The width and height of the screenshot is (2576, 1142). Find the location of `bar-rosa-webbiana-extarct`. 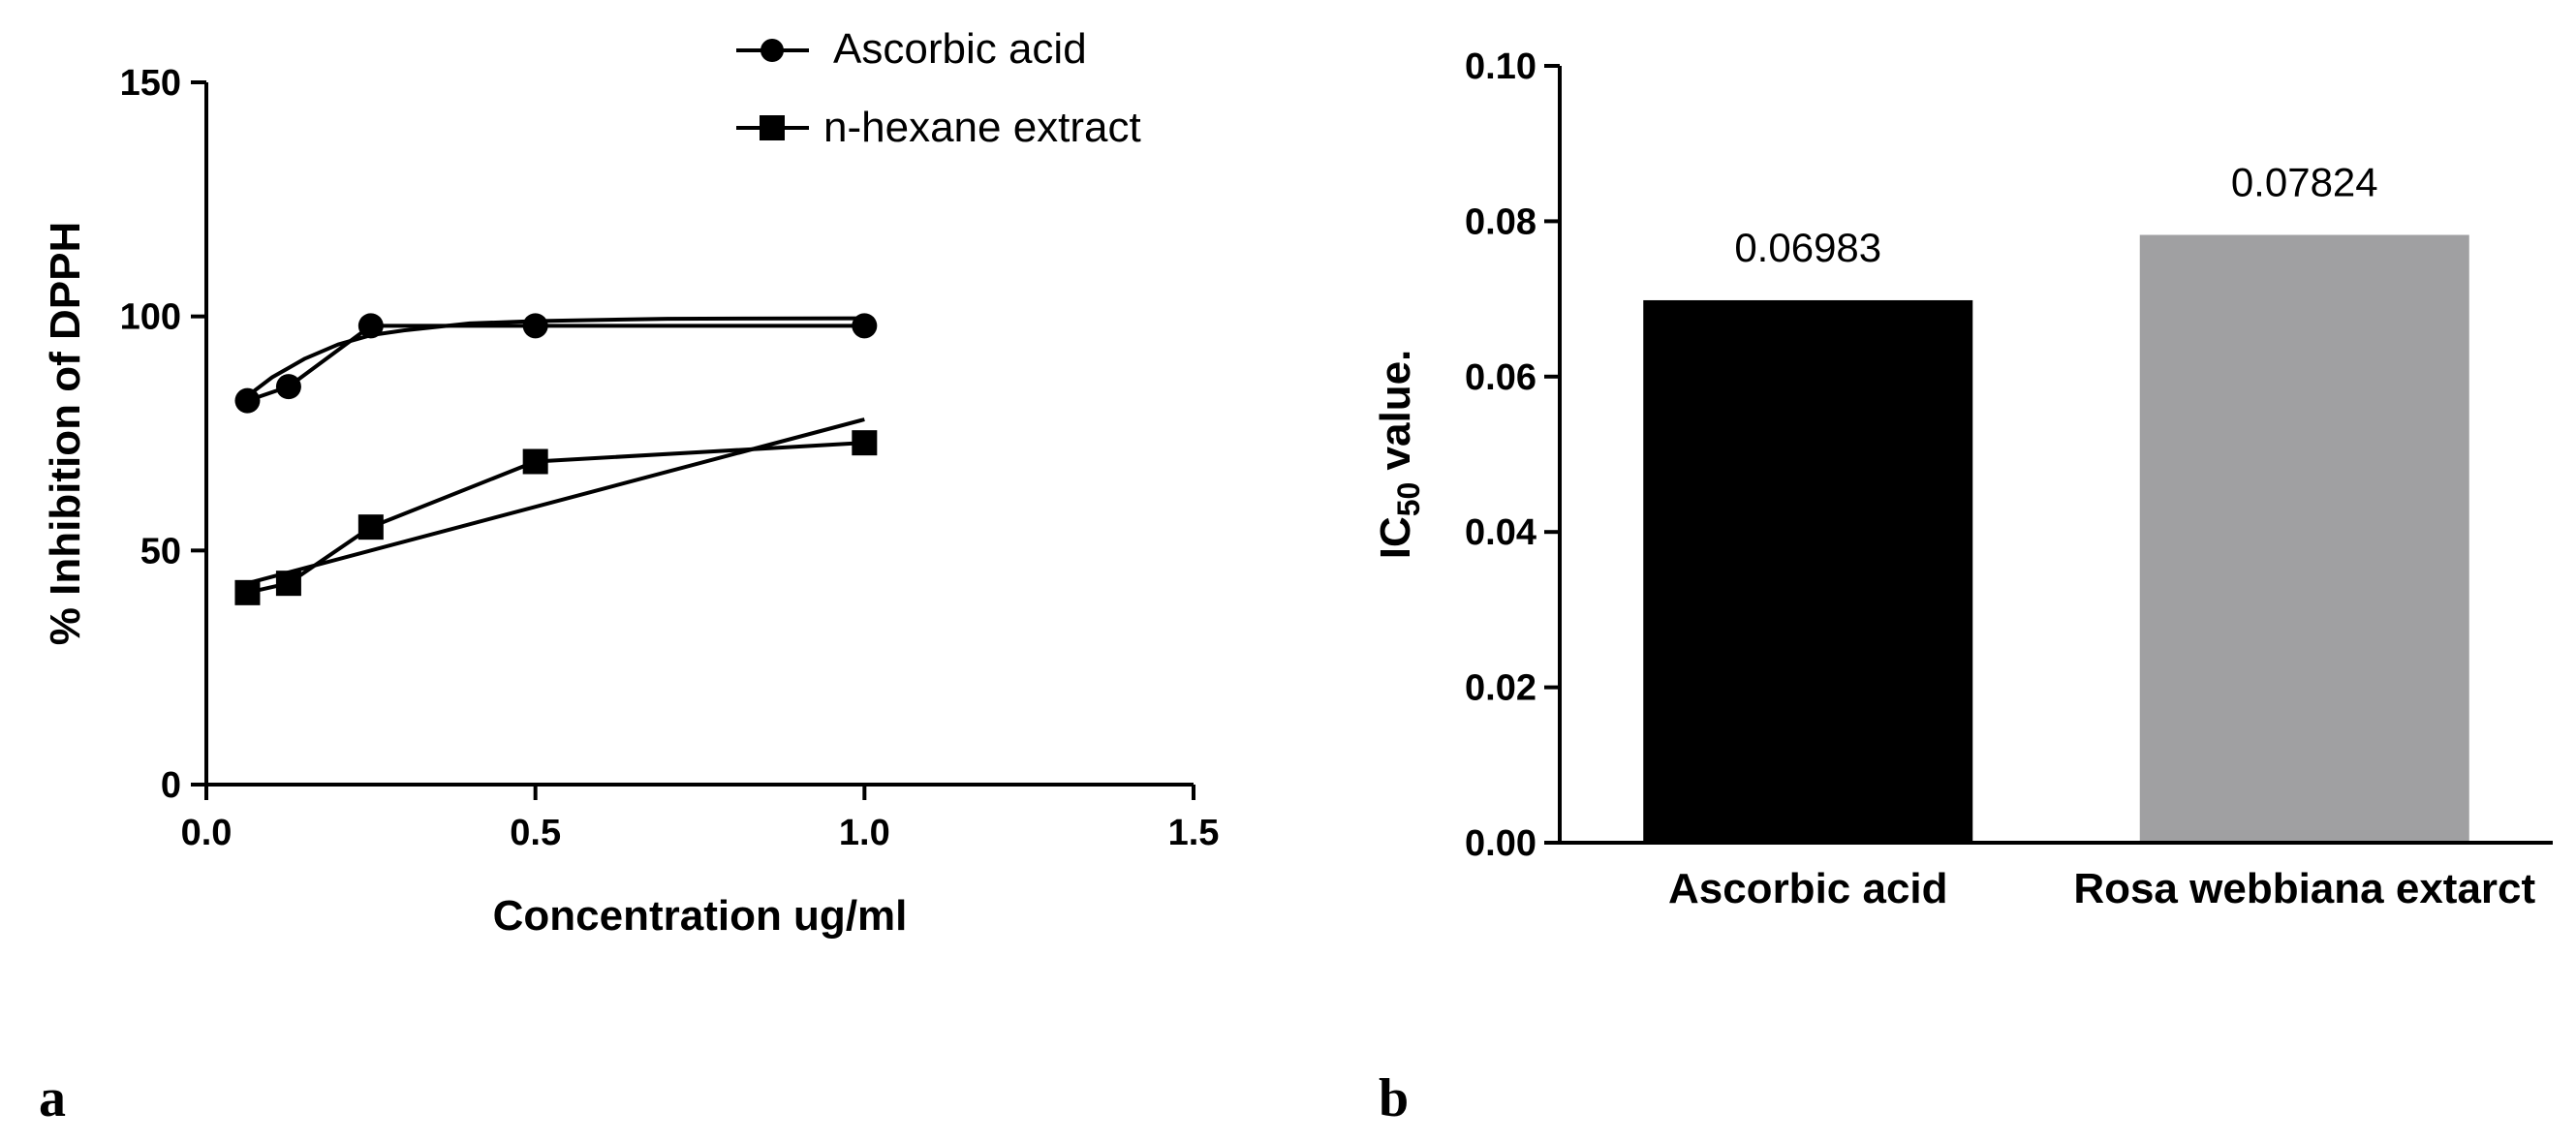

bar-rosa-webbiana-extarct is located at coordinates (2304, 538).